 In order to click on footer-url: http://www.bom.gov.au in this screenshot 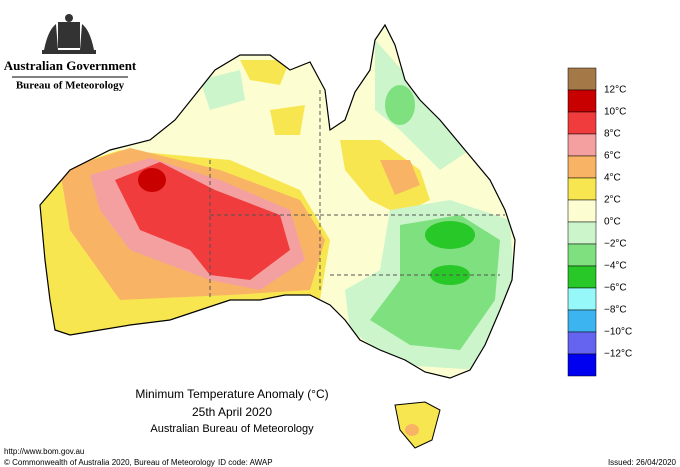, I will do `click(44, 451)`.